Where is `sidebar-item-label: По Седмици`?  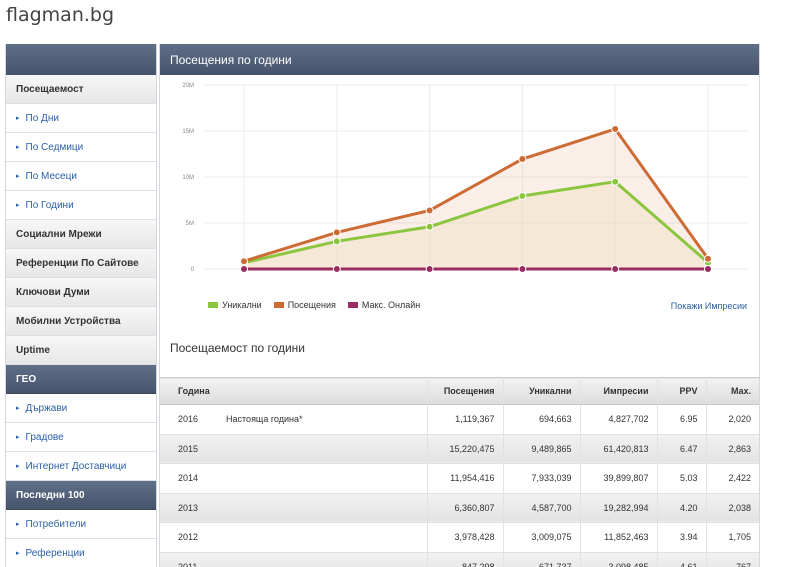
sidebar-item-label: По Седмици is located at coordinates (54, 147).